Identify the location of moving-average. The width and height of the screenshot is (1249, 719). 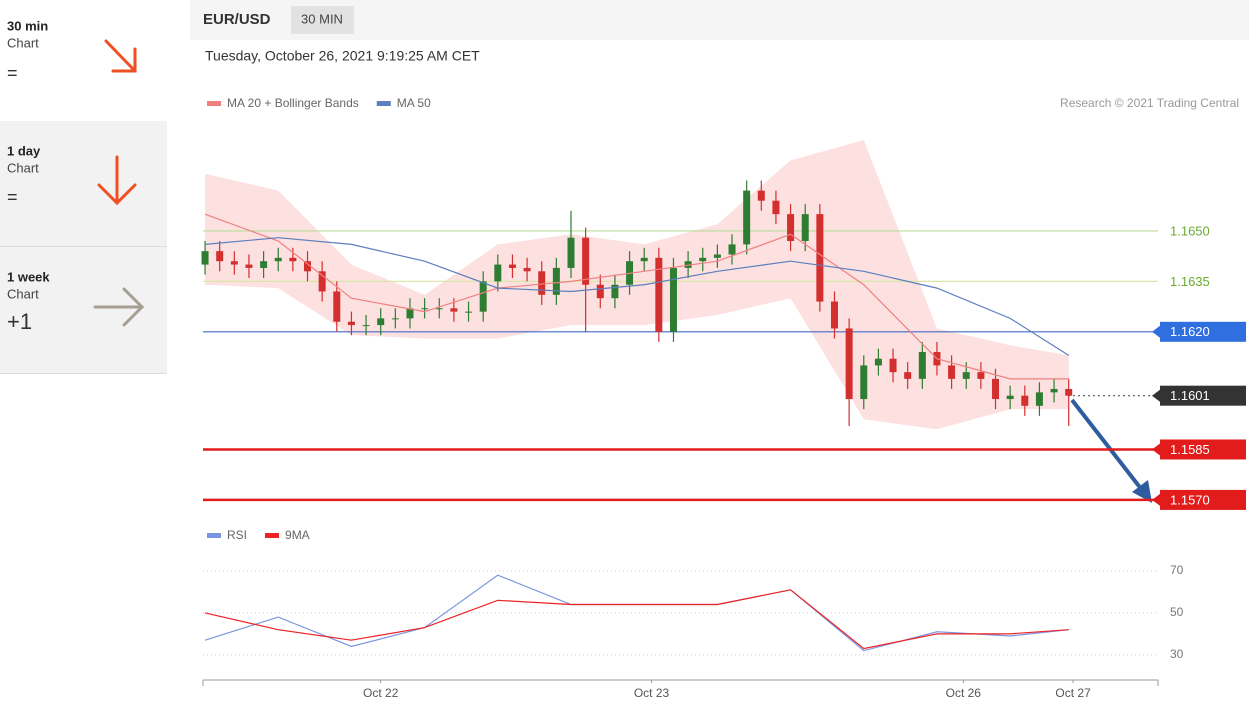
(637, 296).